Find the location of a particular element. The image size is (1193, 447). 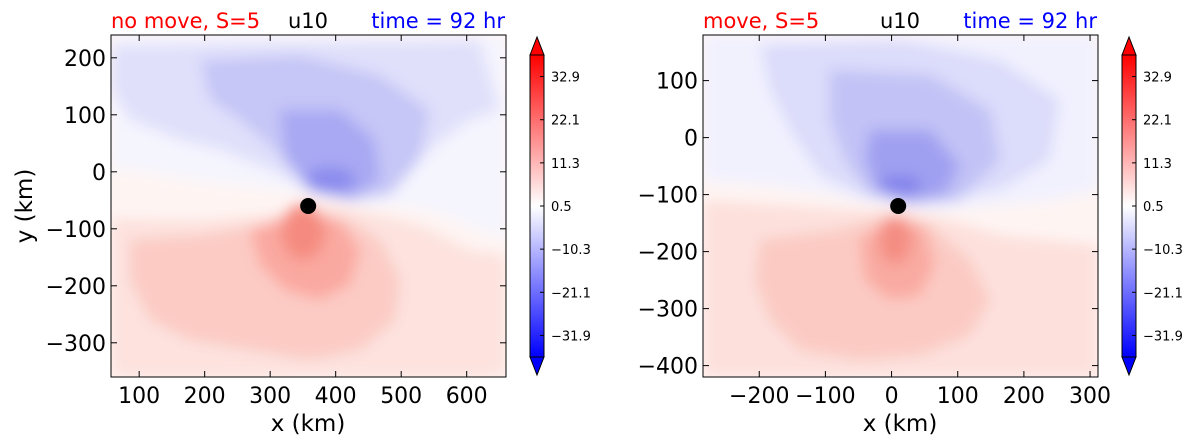

colorbar-tick-label-left: 0.5 is located at coordinates (561, 207).